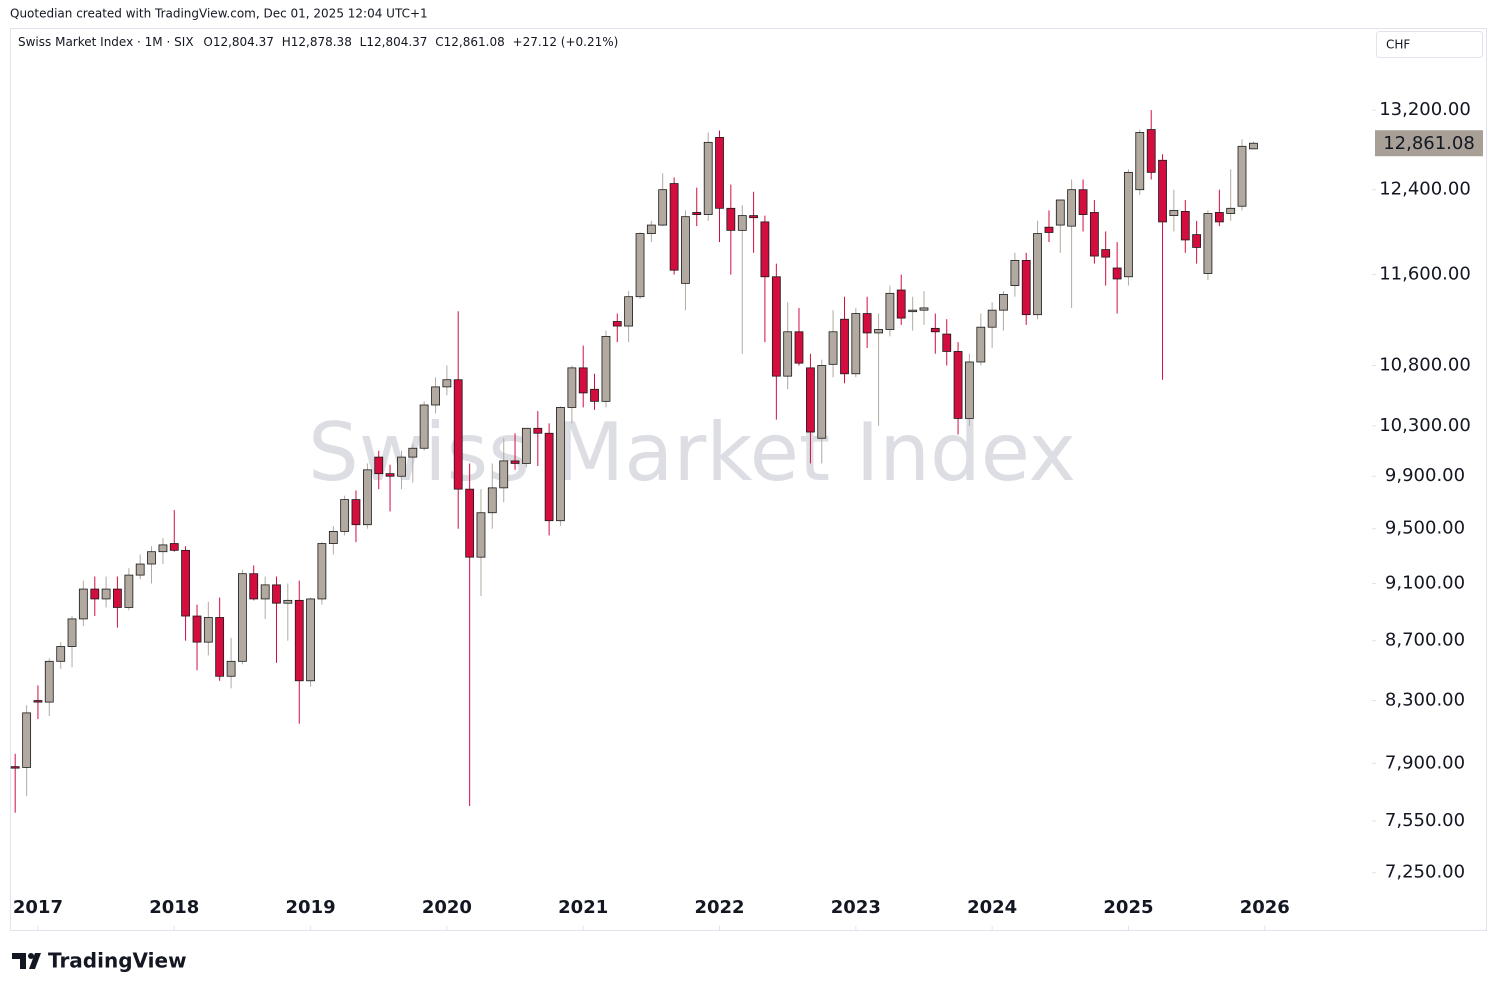 The width and height of the screenshot is (1497, 991). I want to click on y-tick-label: 8,700.00, so click(1425, 640).